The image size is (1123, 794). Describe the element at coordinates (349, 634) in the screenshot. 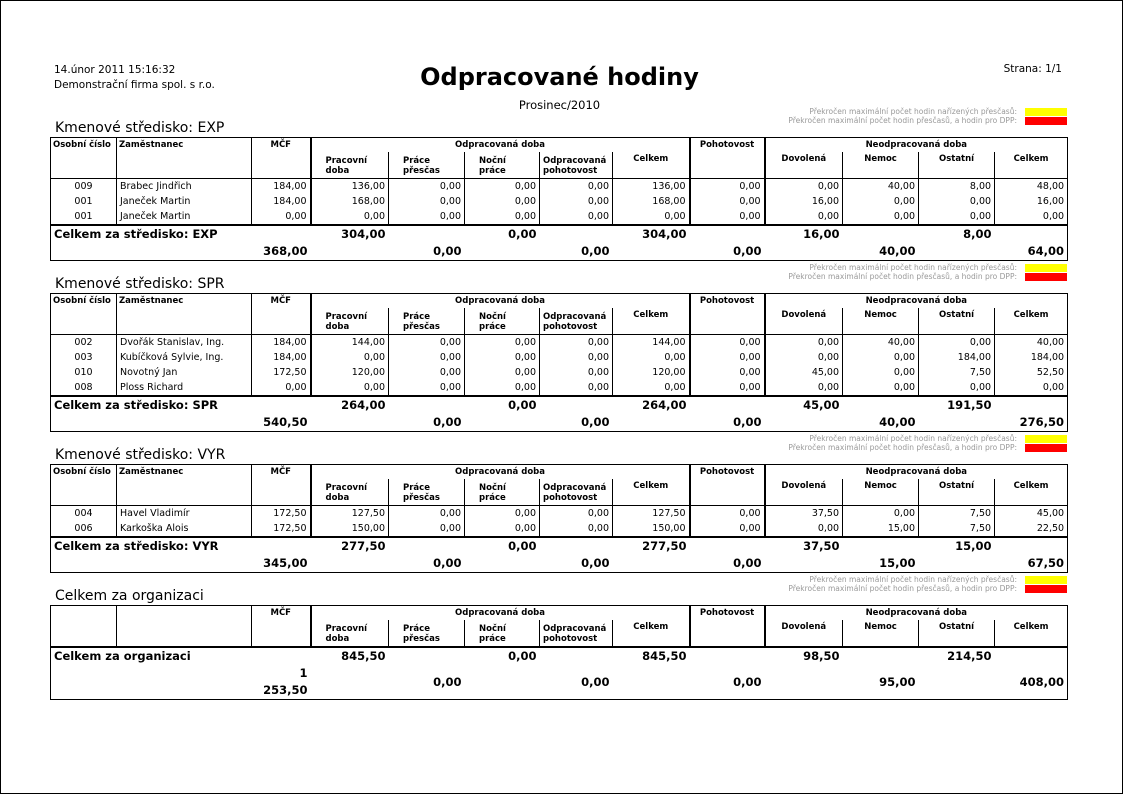

I see `col-pracovni-doba: Pracovní doba` at that location.